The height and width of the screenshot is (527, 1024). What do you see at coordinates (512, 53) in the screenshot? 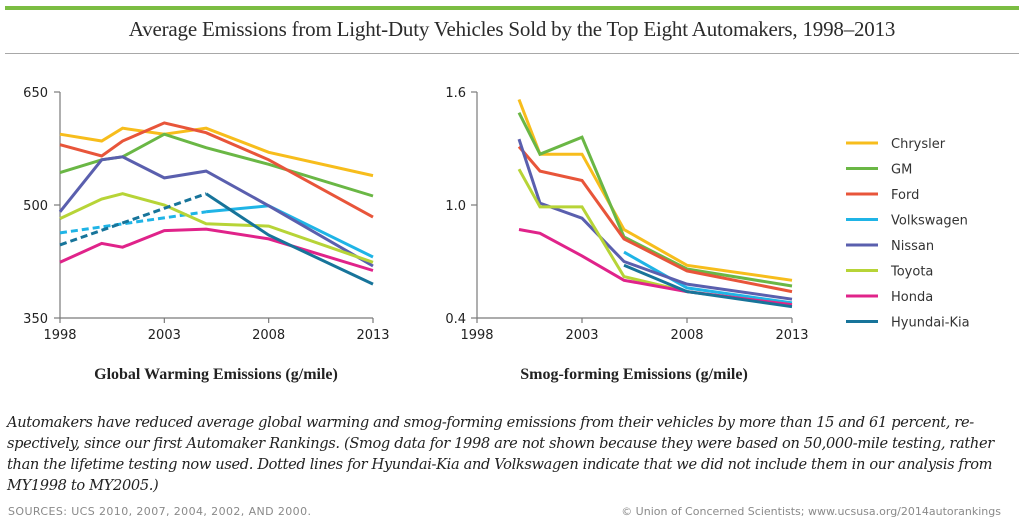
I see `title-divider` at bounding box center [512, 53].